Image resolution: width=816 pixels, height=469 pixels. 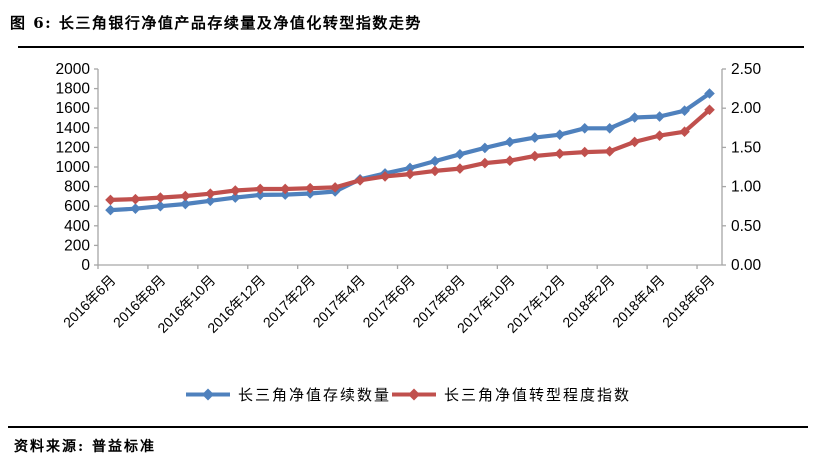 What do you see at coordinates (746, 69) in the screenshot?
I see `right-axis-tick-label: 2.50` at bounding box center [746, 69].